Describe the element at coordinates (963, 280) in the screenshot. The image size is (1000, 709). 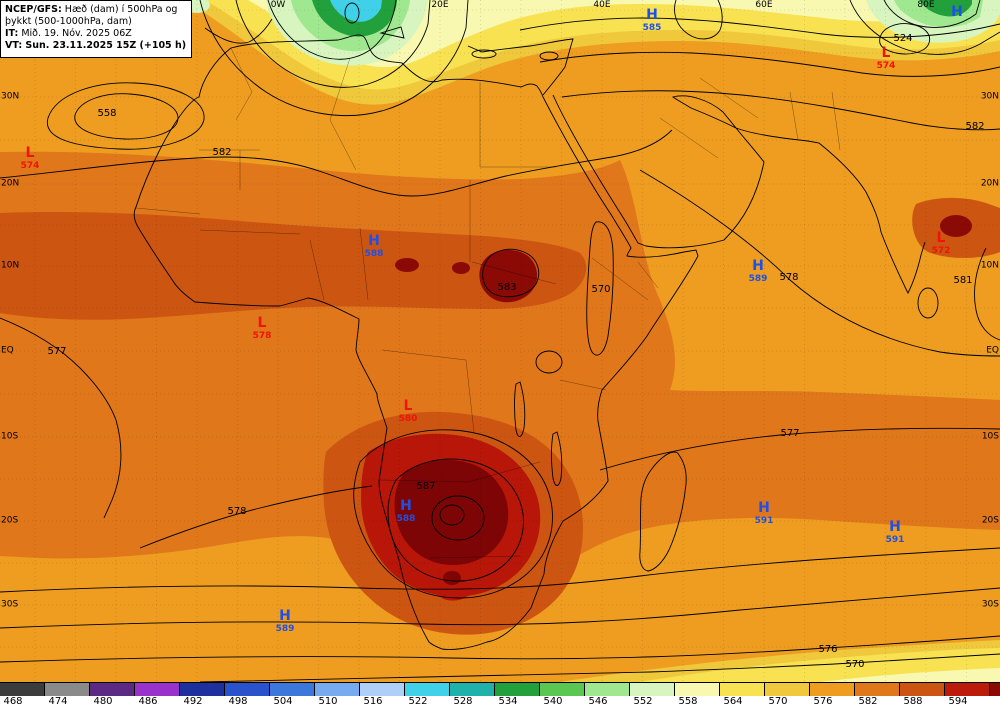
I see `contour-label: 581` at that location.